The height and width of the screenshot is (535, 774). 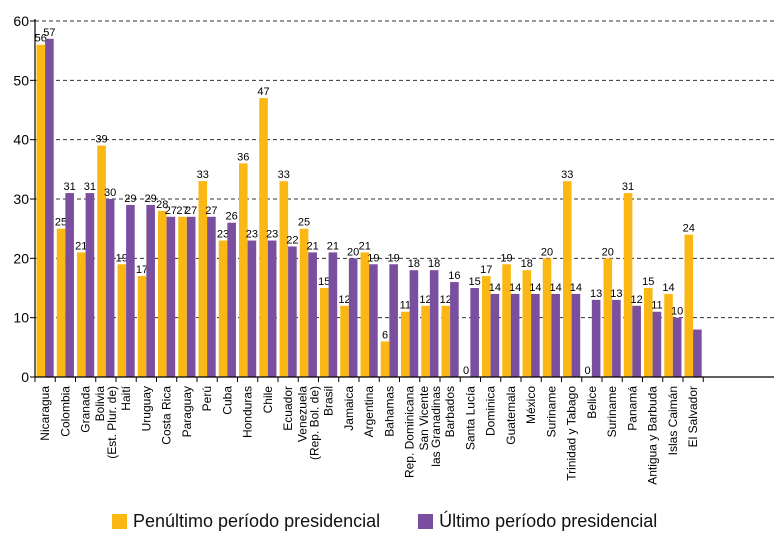 What do you see at coordinates (21, 258) in the screenshot?
I see `y-tick-label: 20` at bounding box center [21, 258].